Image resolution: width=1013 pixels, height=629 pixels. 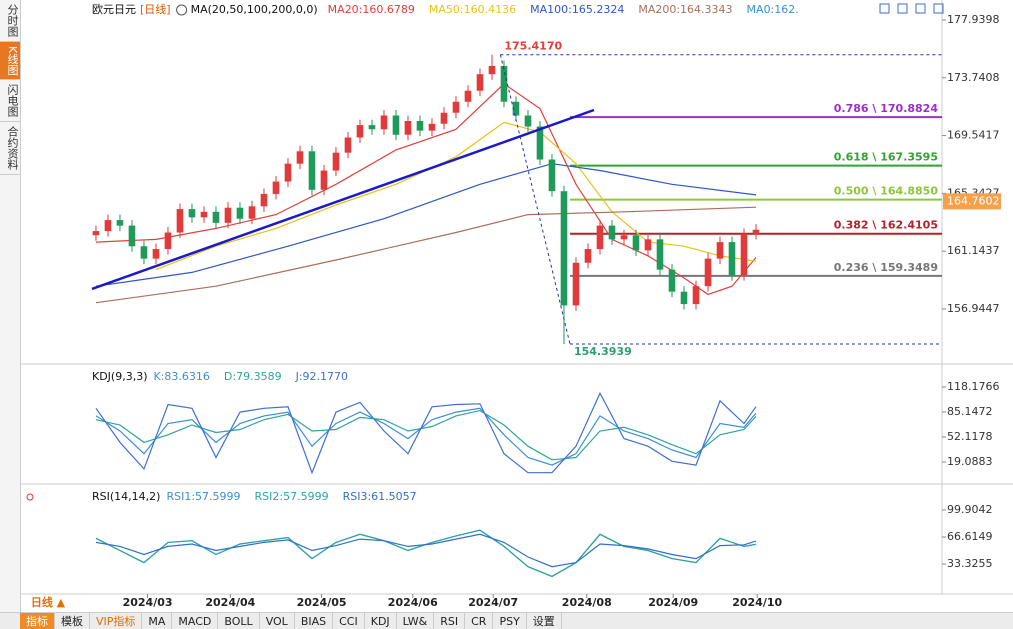 What do you see at coordinates (380, 496) in the screenshot?
I see `legend-entry: RSI3:61.5057` at bounding box center [380, 496].